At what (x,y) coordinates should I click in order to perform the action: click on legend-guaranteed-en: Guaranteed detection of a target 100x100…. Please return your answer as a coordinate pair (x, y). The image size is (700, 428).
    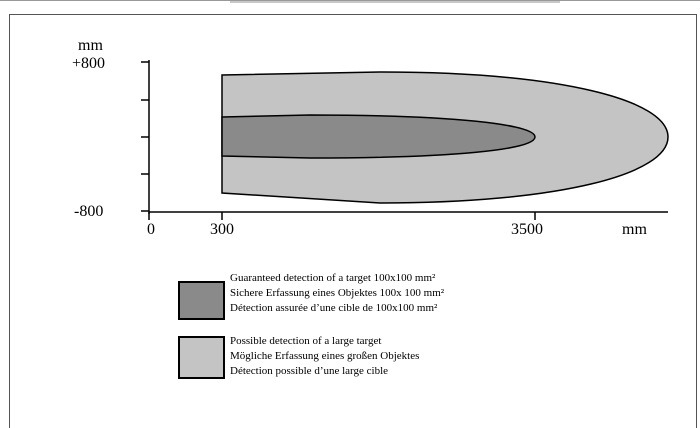
    Looking at the image, I should click on (333, 278).